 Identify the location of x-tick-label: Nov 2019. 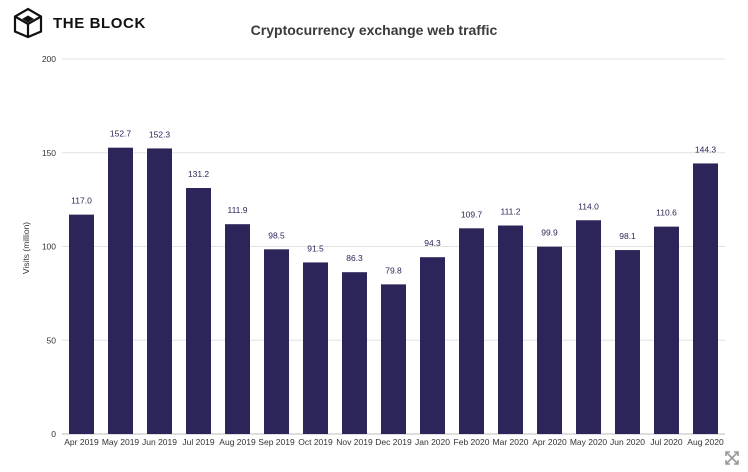
(354, 442).